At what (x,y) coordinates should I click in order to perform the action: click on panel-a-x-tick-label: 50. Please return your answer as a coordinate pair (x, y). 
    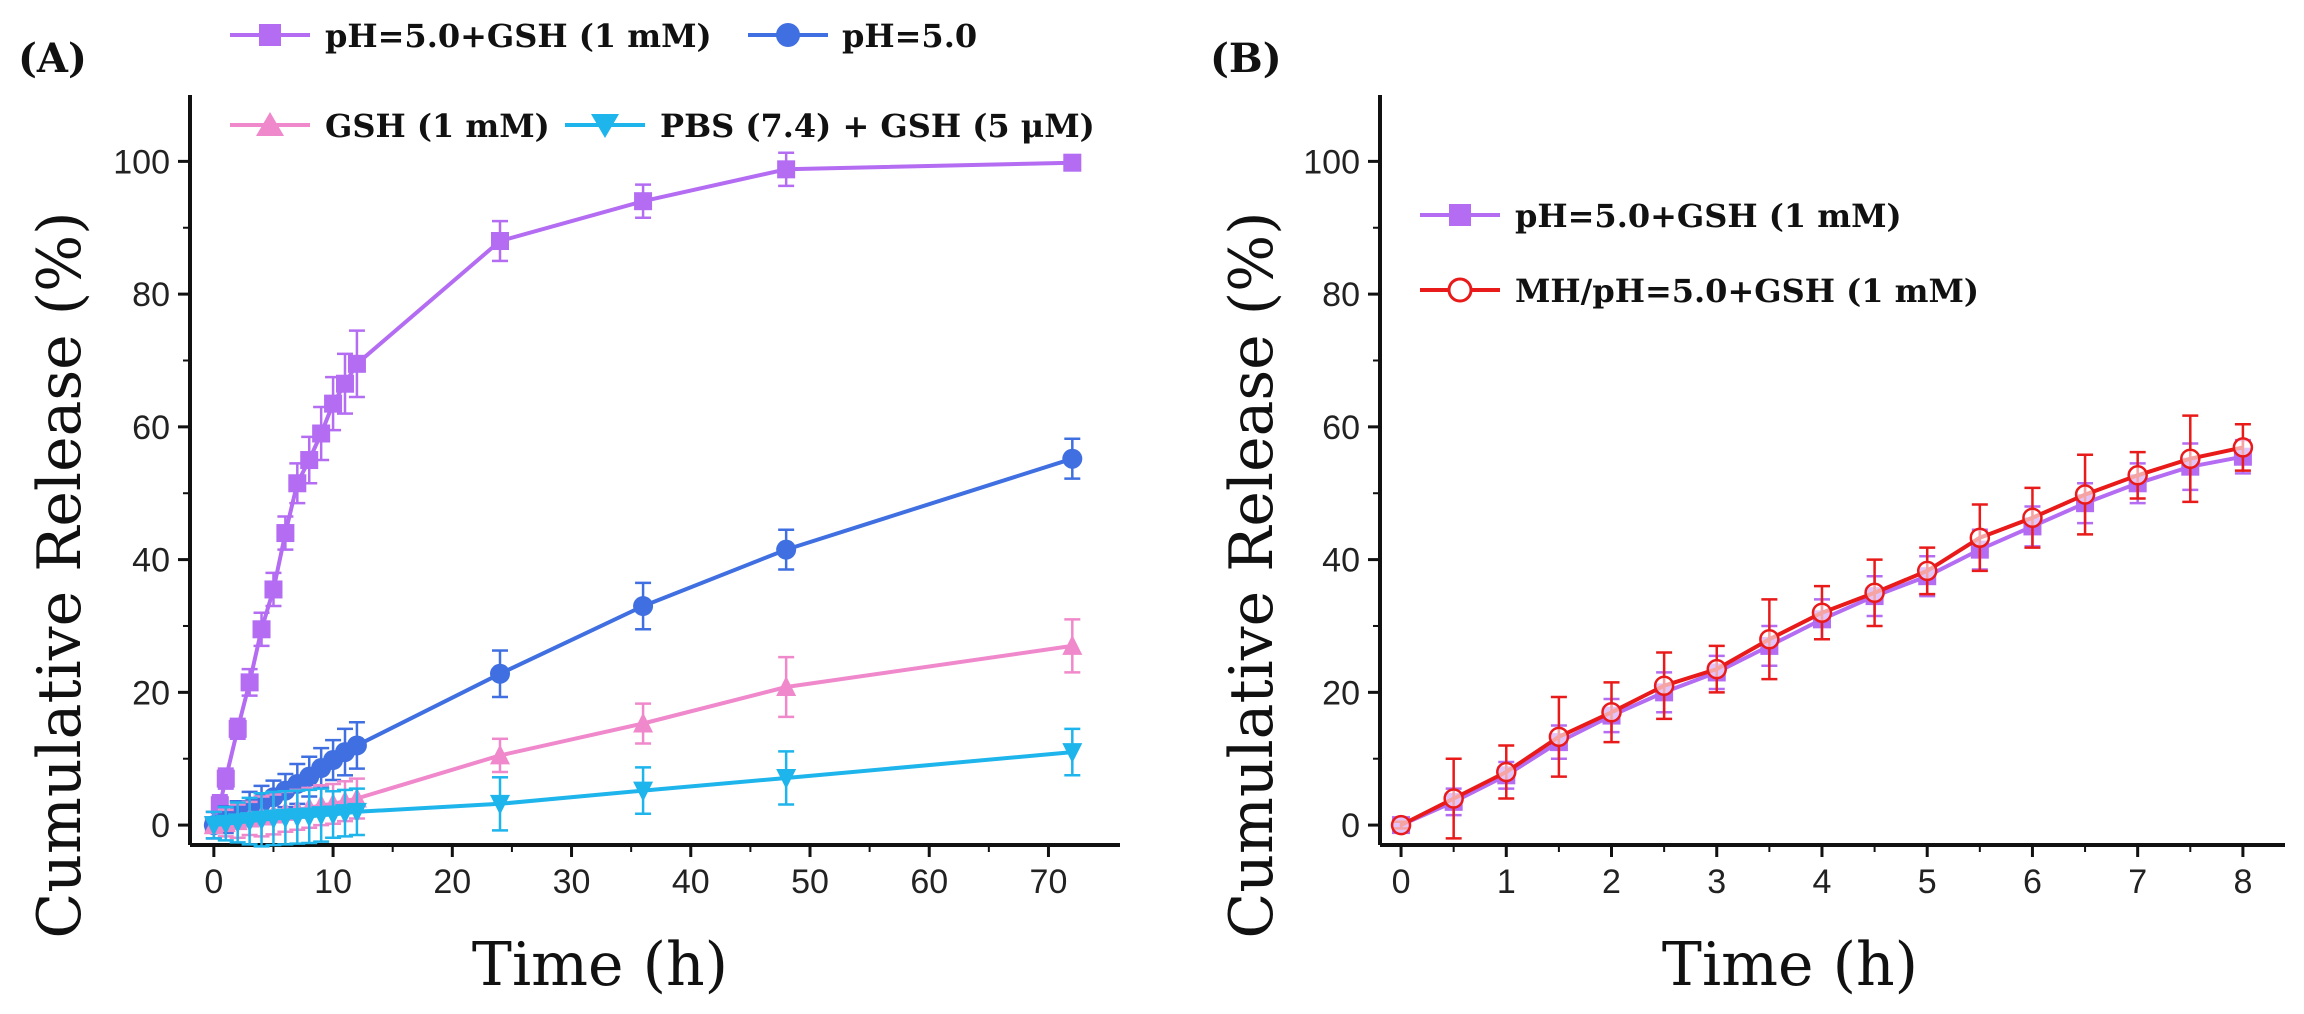
    Looking at the image, I should click on (810, 882).